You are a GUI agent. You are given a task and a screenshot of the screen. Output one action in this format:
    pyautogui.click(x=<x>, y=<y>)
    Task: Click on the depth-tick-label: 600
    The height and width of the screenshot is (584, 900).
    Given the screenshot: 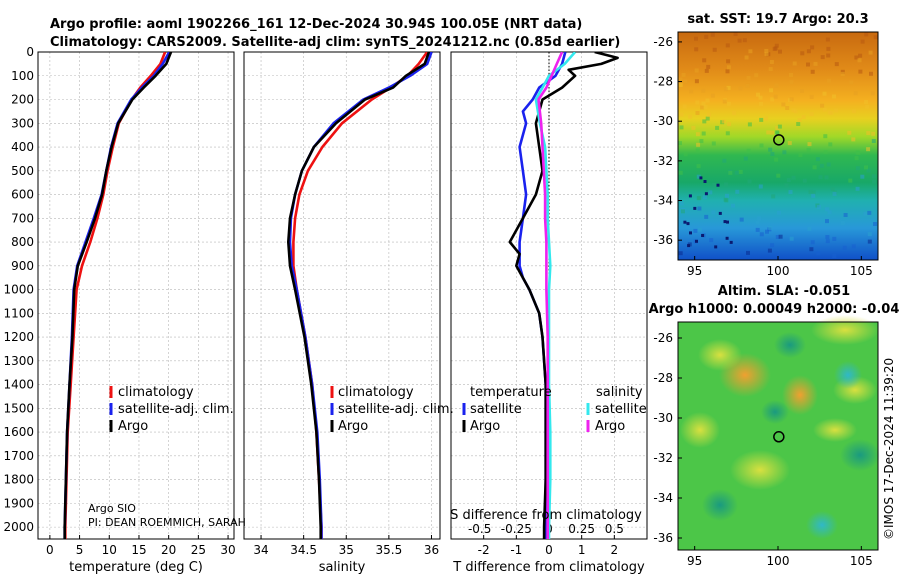 What is the action you would take?
    pyautogui.click(x=22, y=195)
    